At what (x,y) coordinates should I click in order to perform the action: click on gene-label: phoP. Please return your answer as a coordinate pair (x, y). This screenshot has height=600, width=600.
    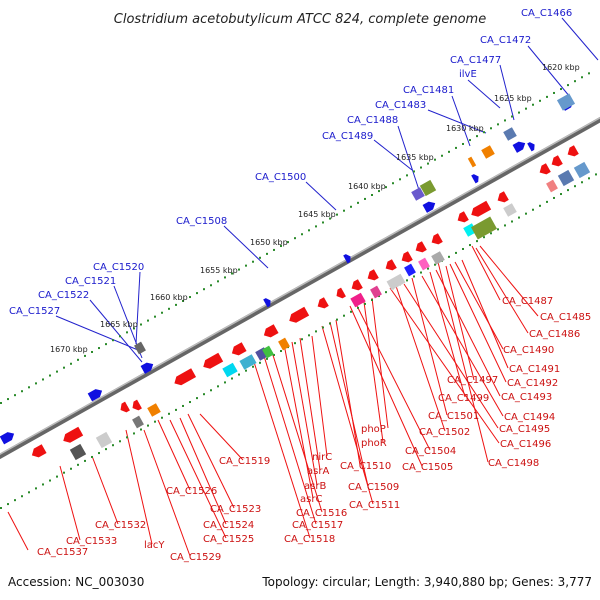
    Looking at the image, I should click on (373, 429).